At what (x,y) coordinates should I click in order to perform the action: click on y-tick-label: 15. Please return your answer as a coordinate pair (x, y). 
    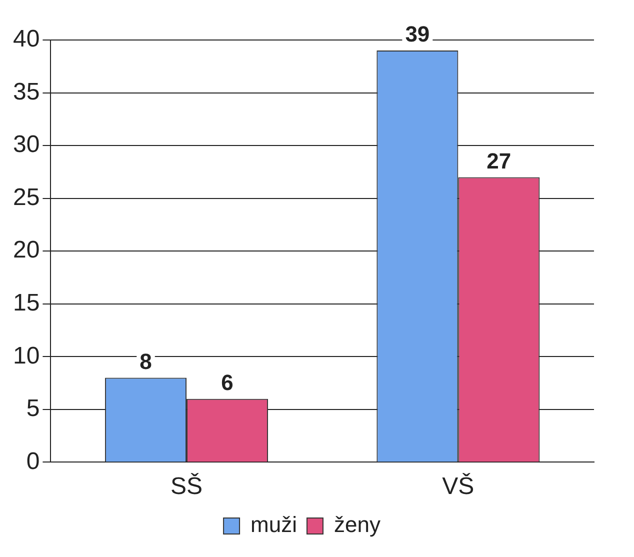
    Looking at the image, I should click on (26, 303).